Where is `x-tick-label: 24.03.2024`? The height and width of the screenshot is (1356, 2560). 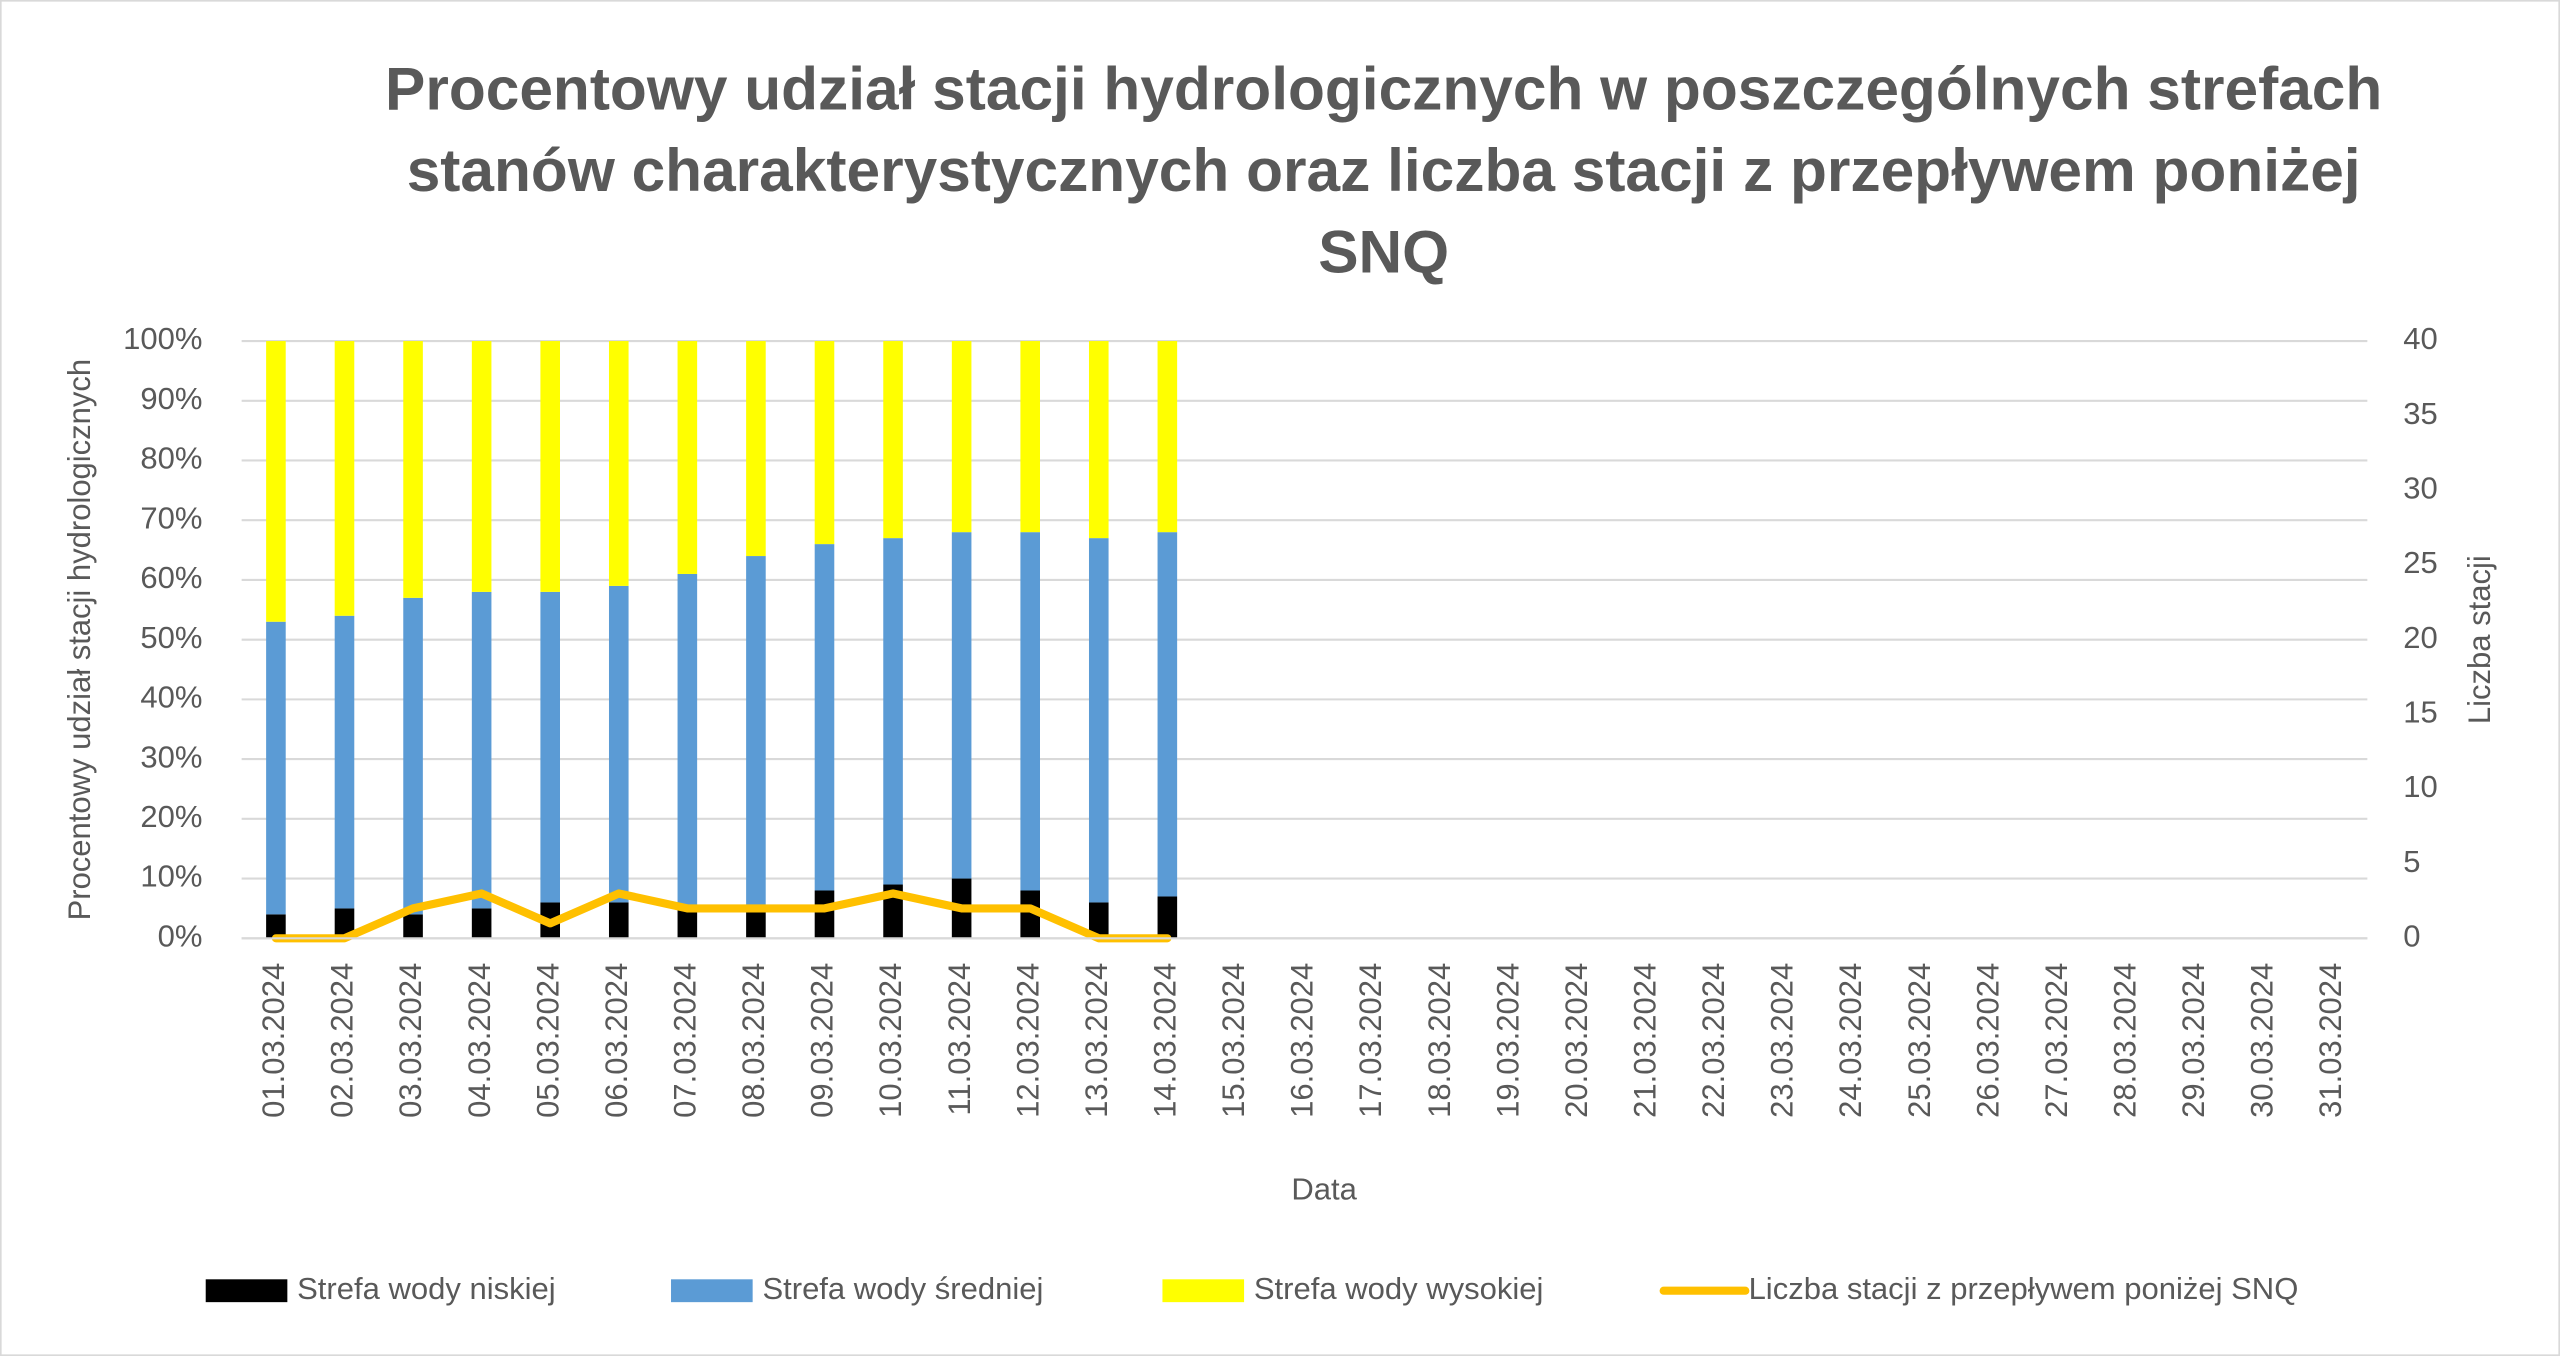
x-tick-label: 24.03.2024 is located at coordinates (1850, 1040).